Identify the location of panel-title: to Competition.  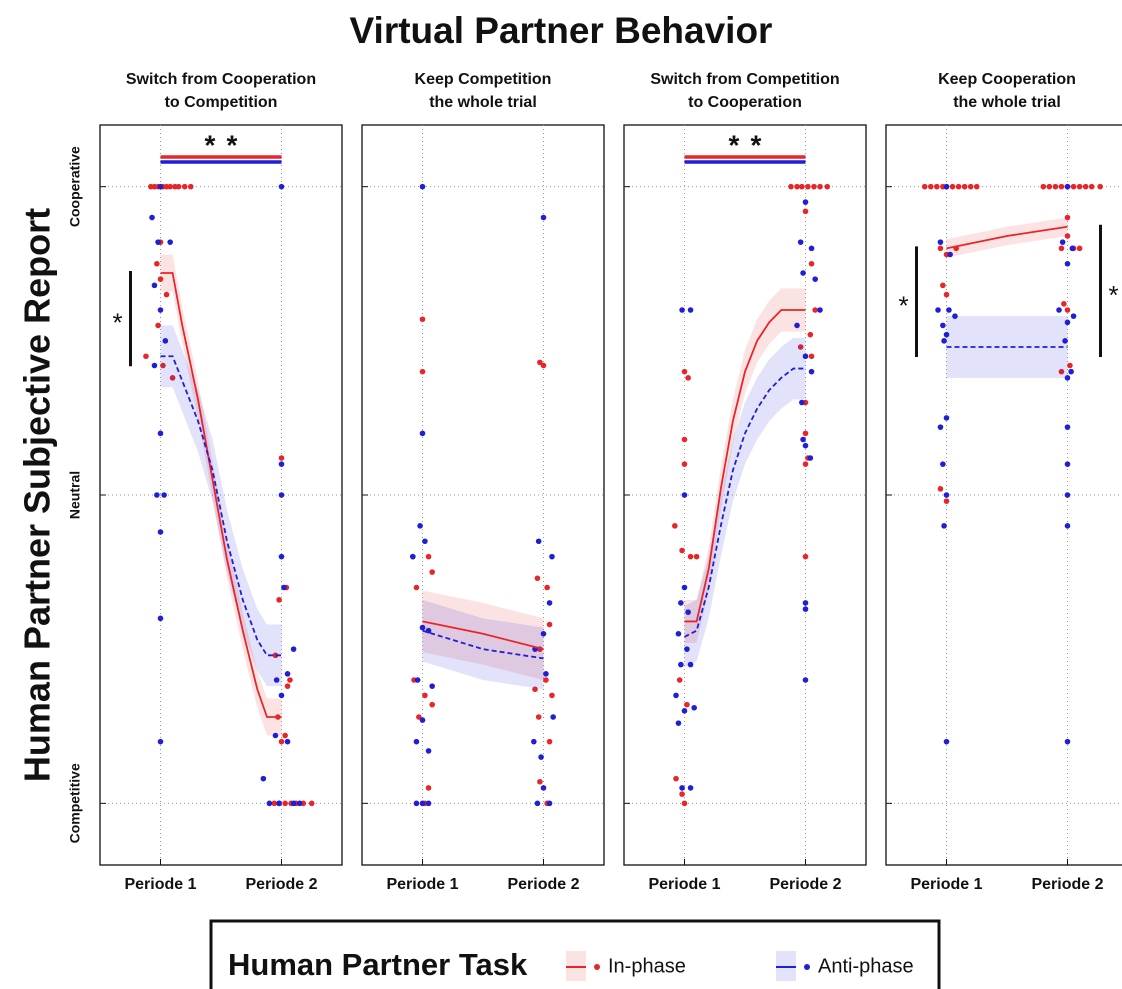
(221, 102).